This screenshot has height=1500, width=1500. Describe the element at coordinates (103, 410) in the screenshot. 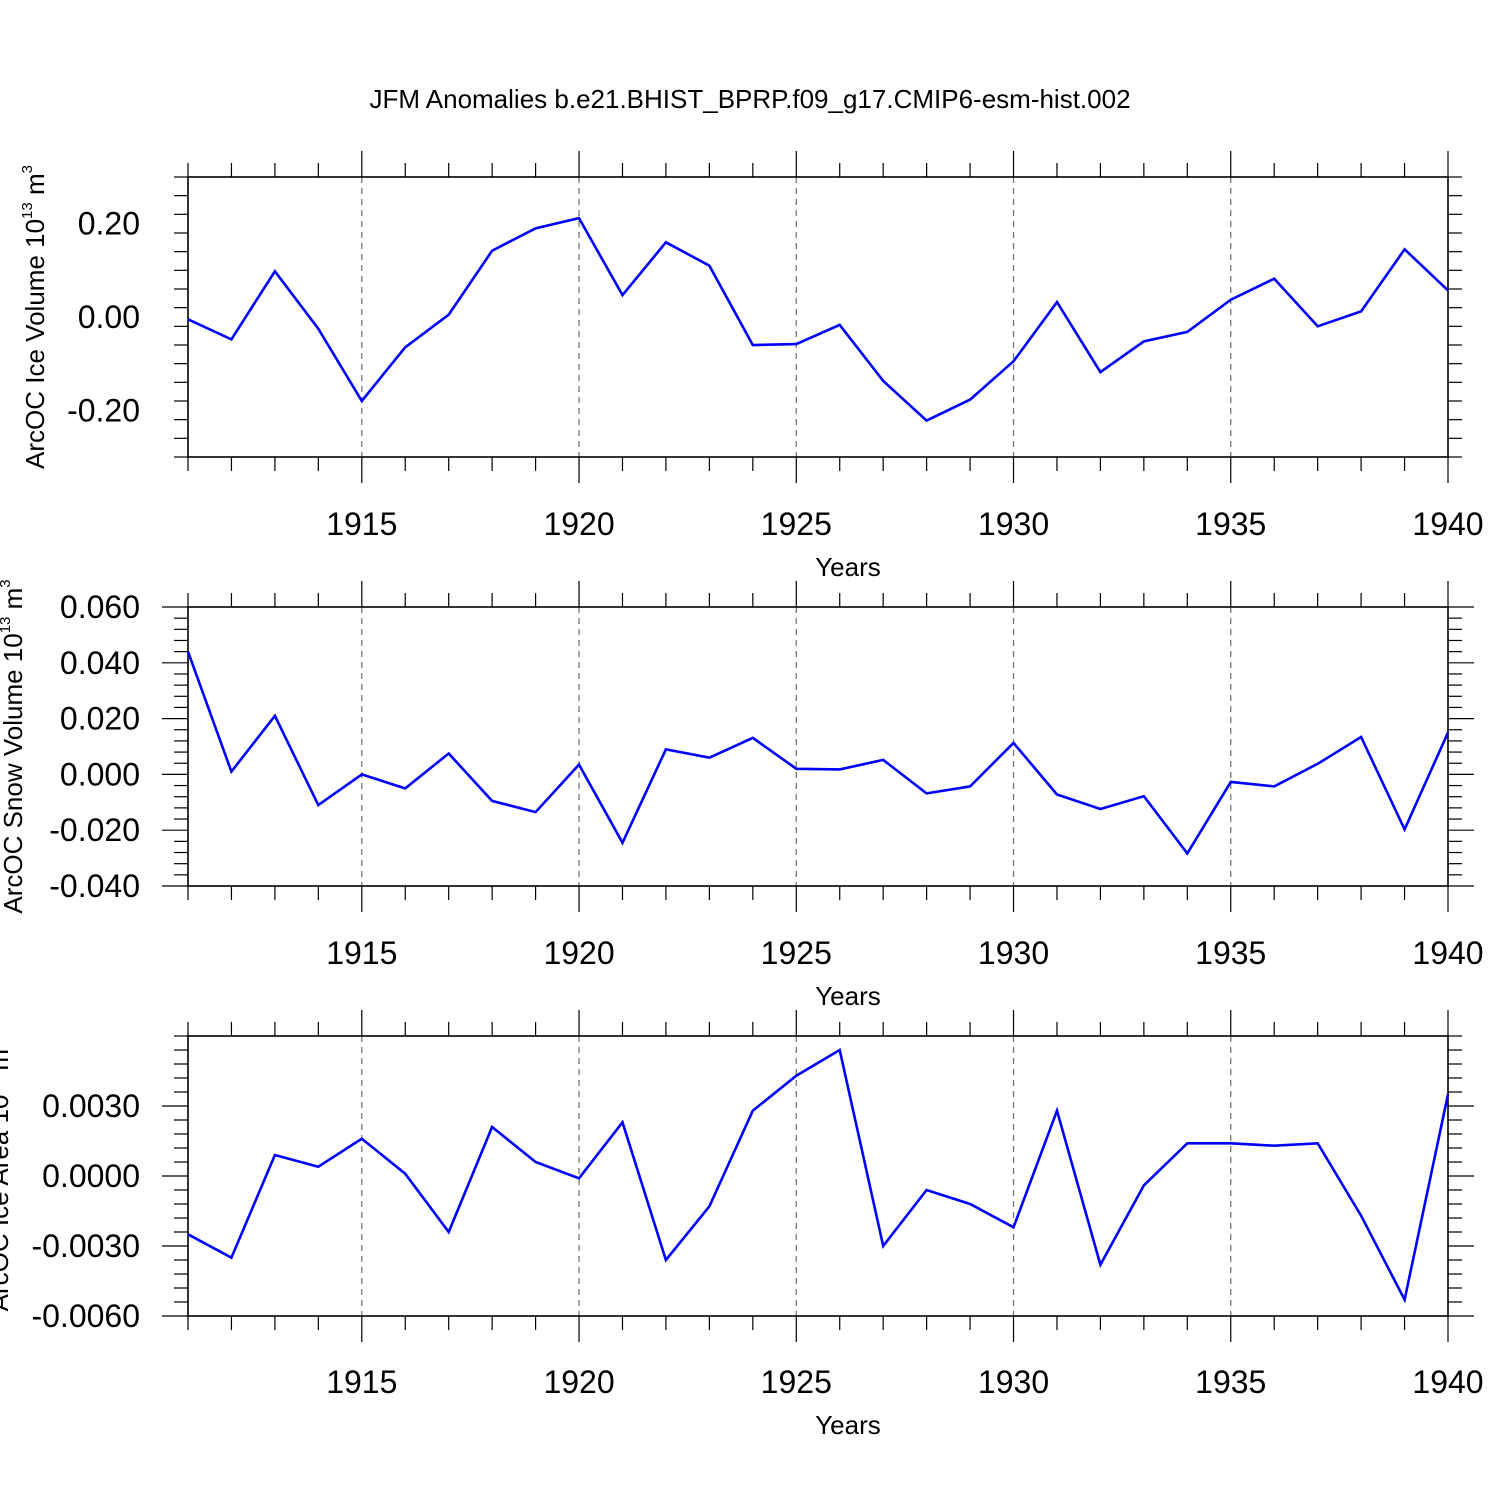

I see `y-tick-label: -0.20` at that location.